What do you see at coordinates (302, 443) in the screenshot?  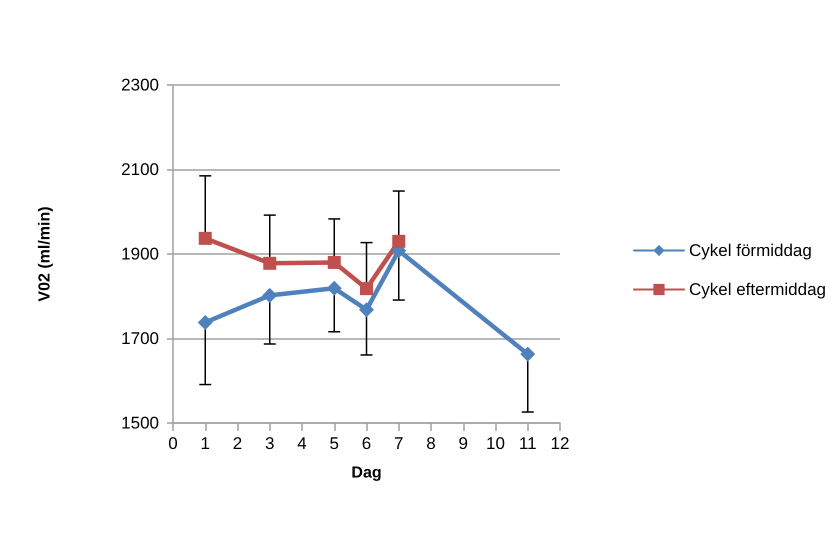 I see `x-tick-label: 4` at bounding box center [302, 443].